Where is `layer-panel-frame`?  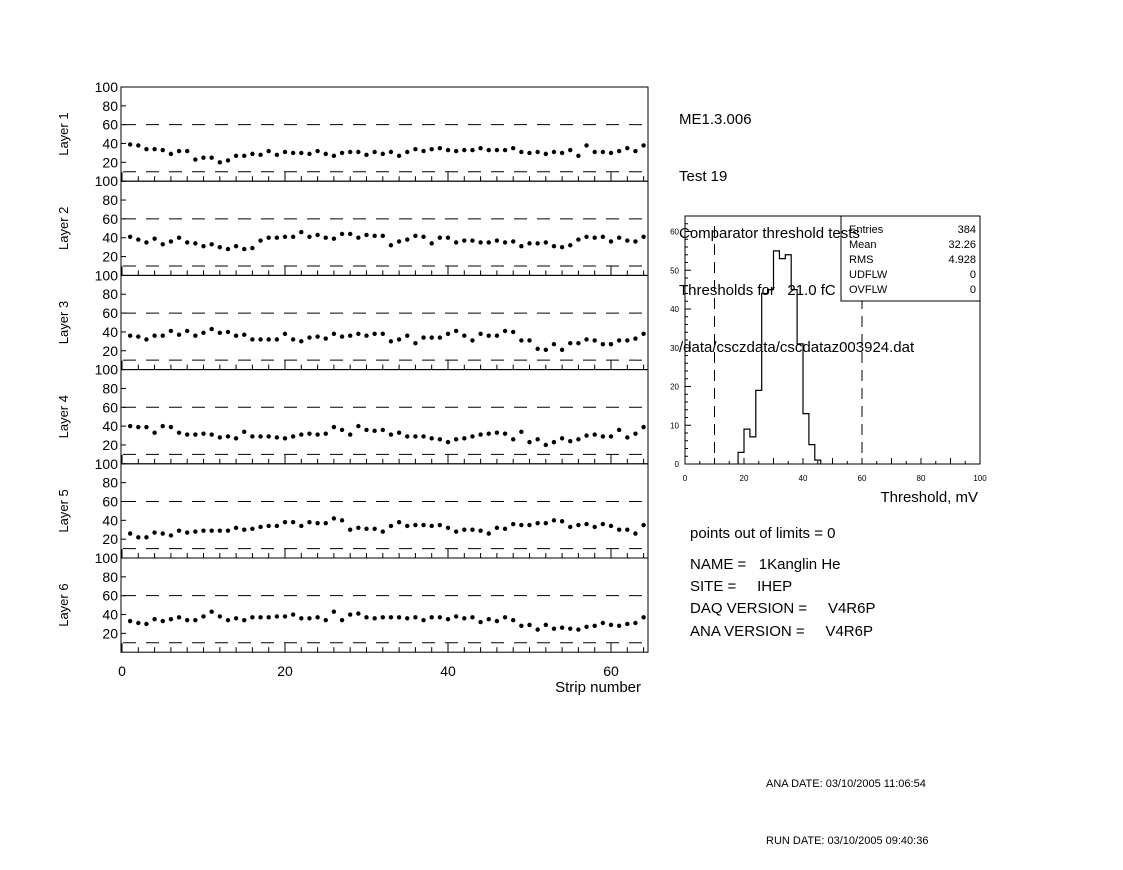
layer-panel-frame is located at coordinates (384, 322).